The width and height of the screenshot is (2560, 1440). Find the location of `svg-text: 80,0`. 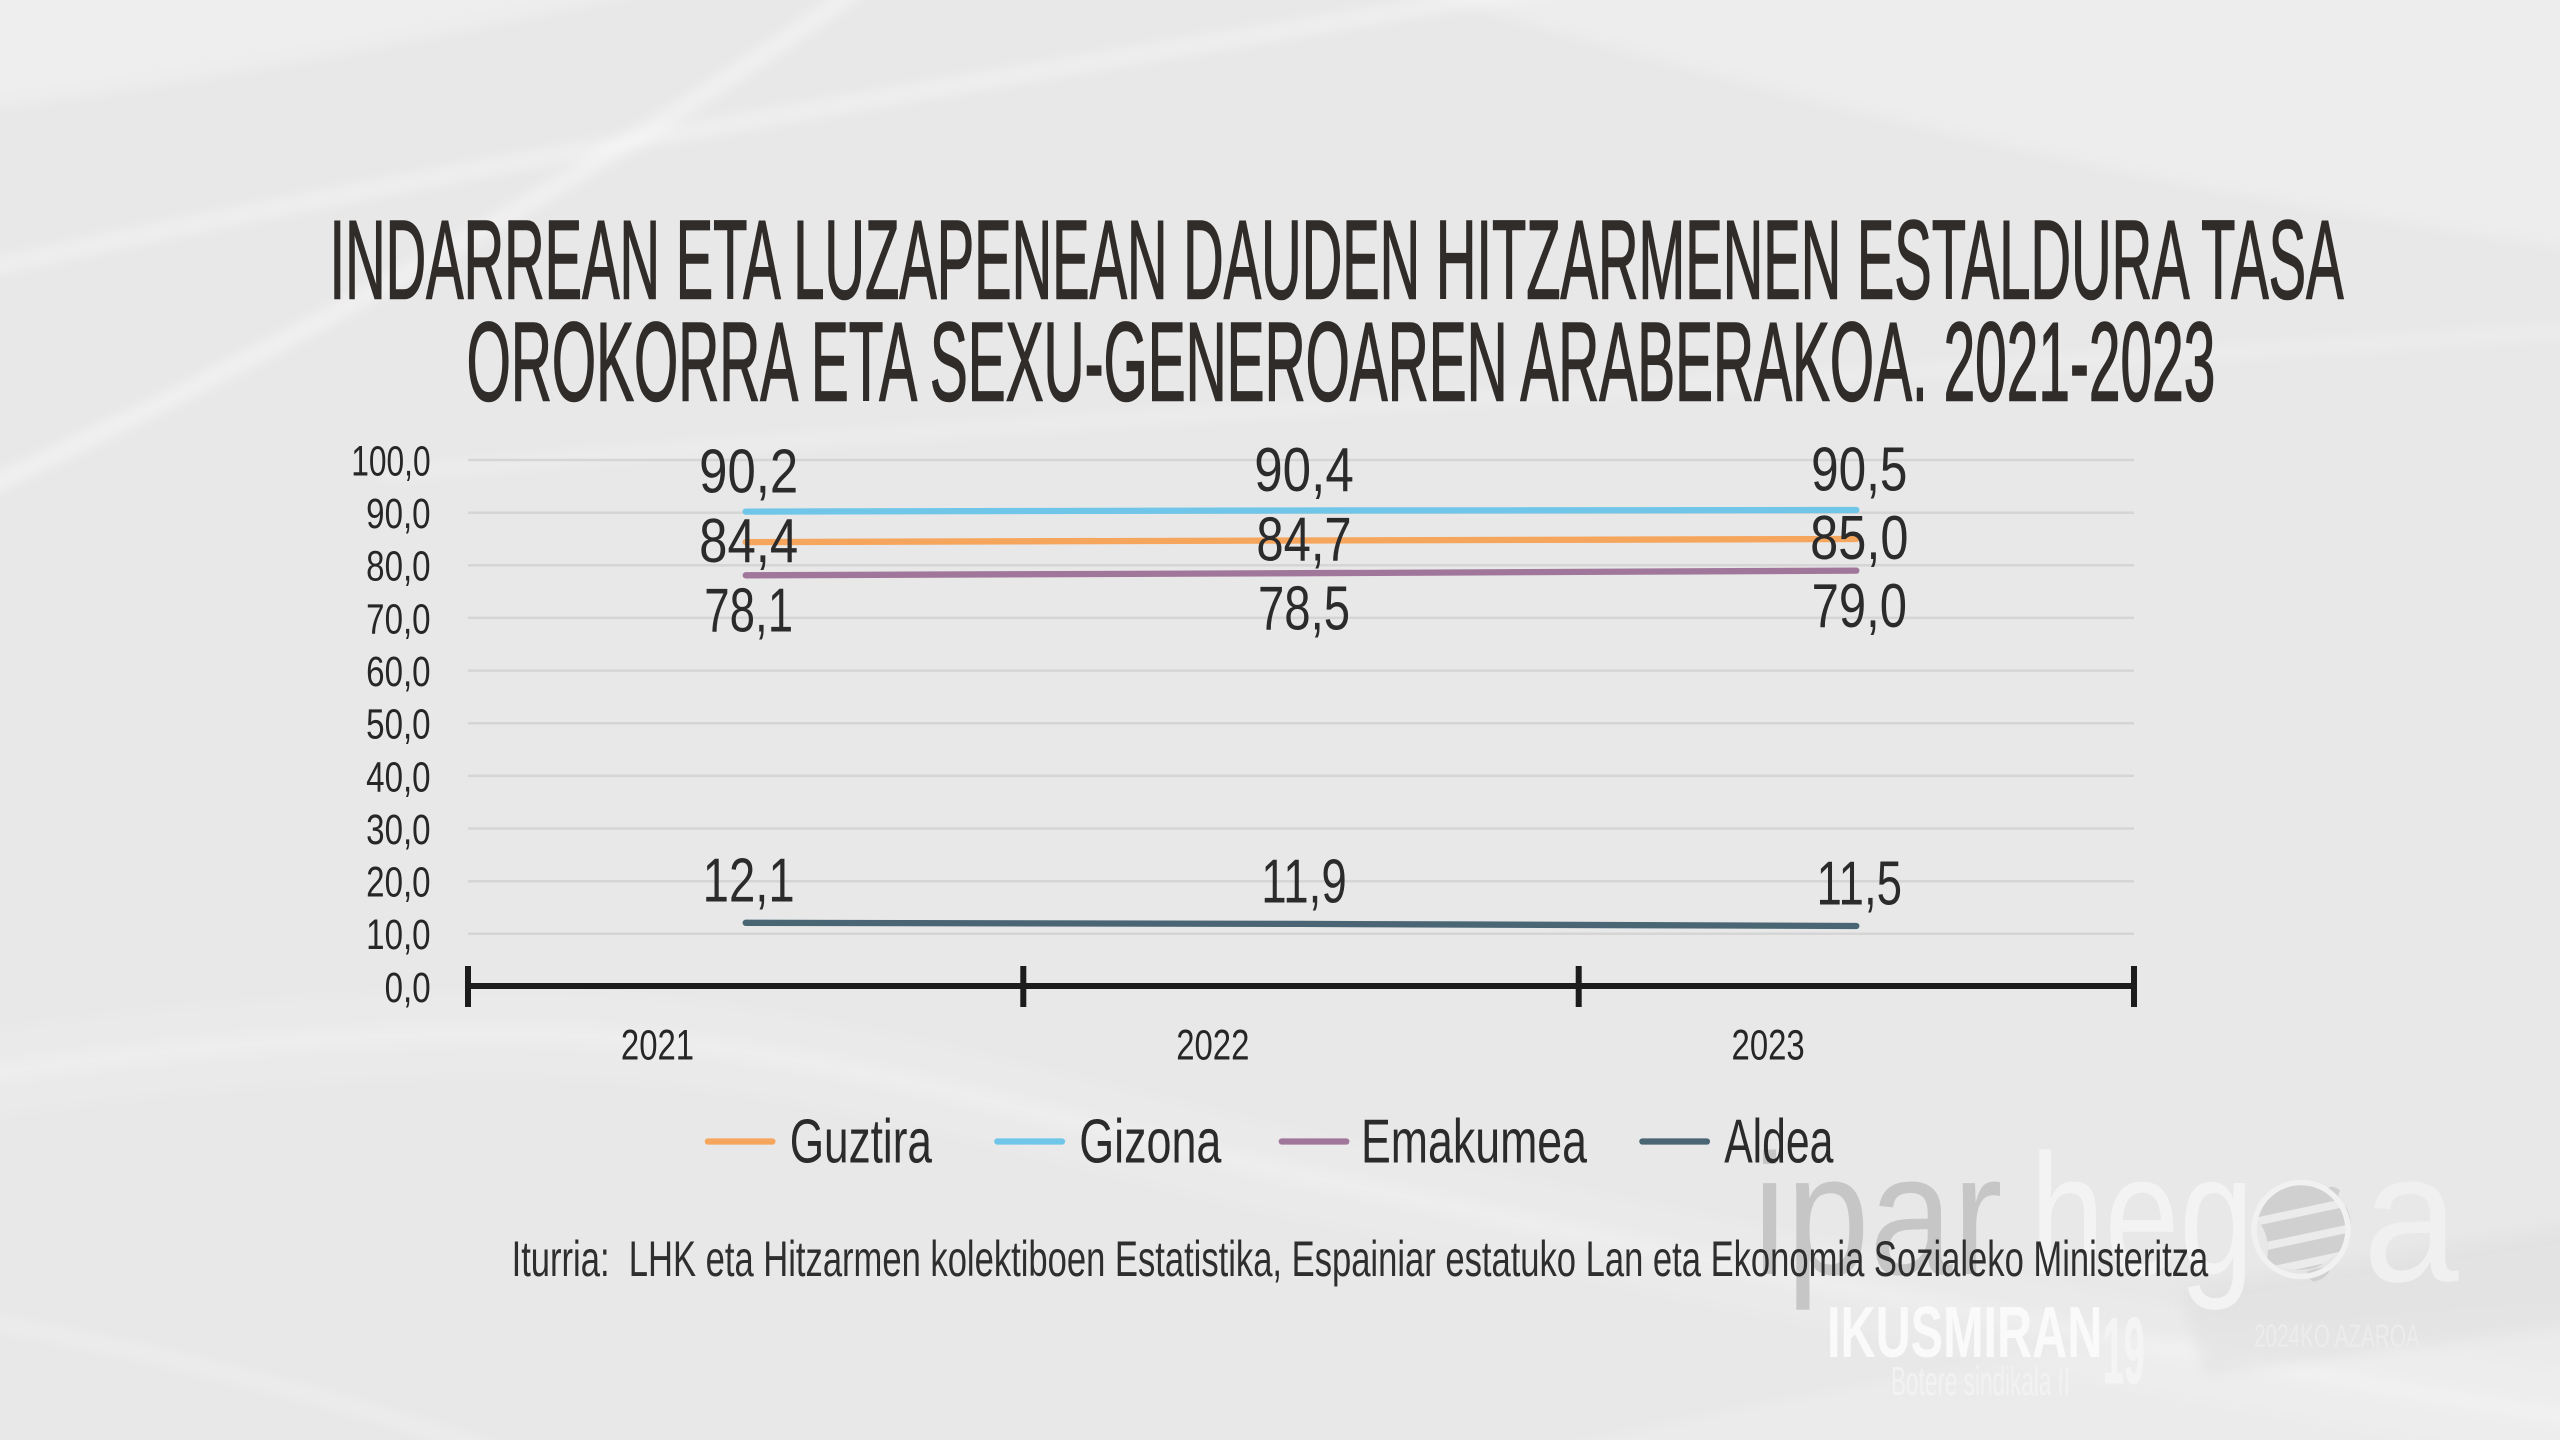

svg-text: 80,0 is located at coordinates (398, 567).